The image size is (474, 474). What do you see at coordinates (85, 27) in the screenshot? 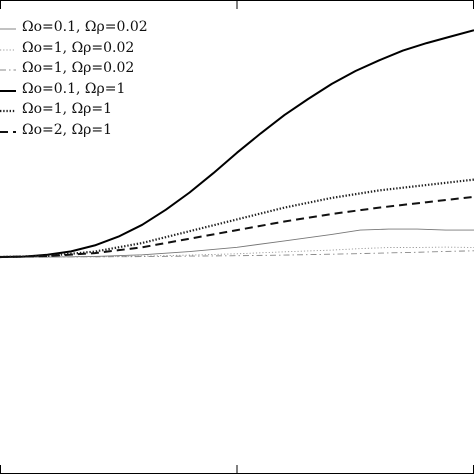
I see `legend-label: Ωo=0.1, Ωρ=0.02` at bounding box center [85, 27].